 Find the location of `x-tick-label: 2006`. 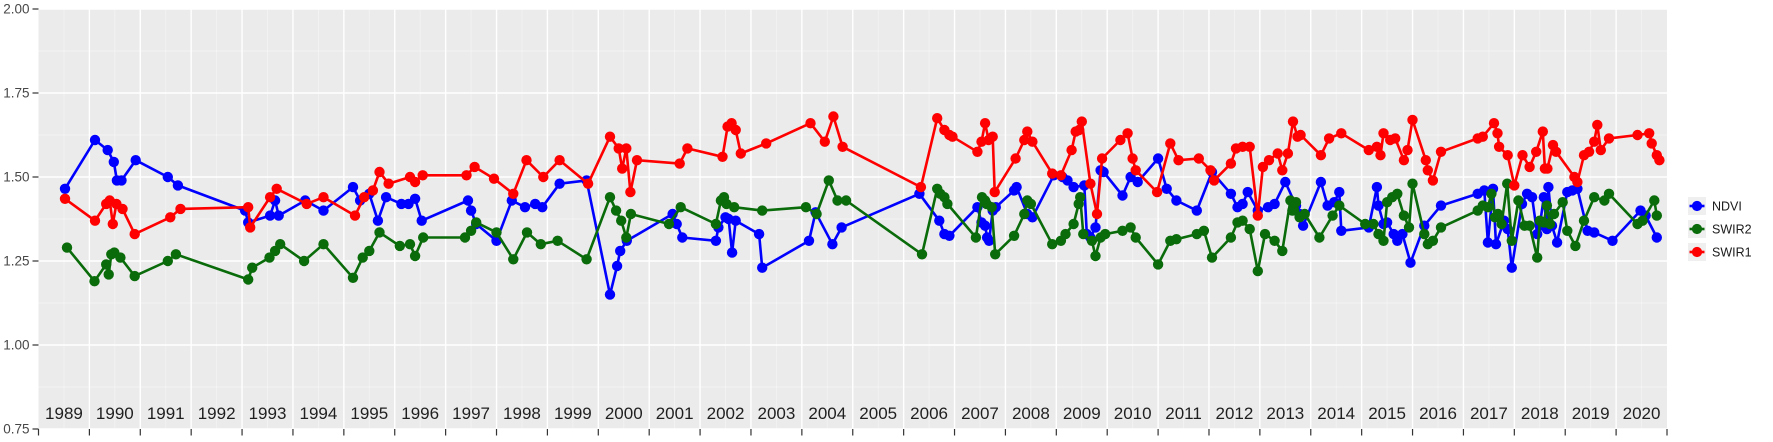

x-tick-label: 2006 is located at coordinates (929, 413).